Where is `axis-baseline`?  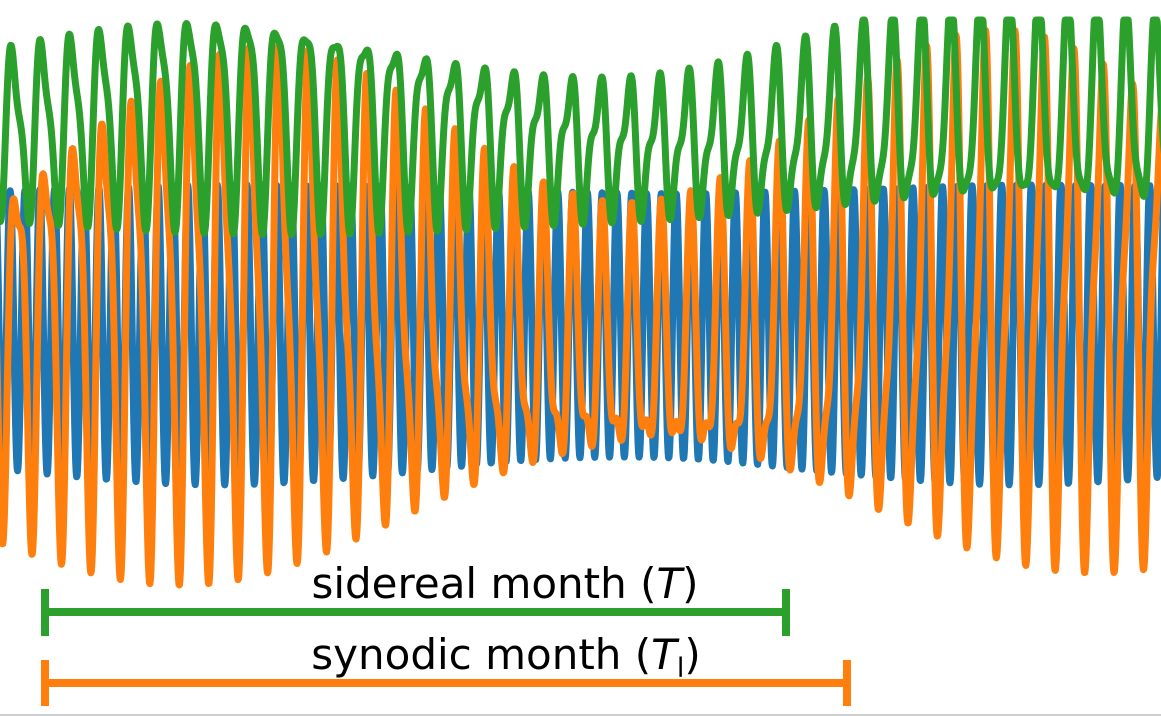 axis-baseline is located at coordinates (580, 715).